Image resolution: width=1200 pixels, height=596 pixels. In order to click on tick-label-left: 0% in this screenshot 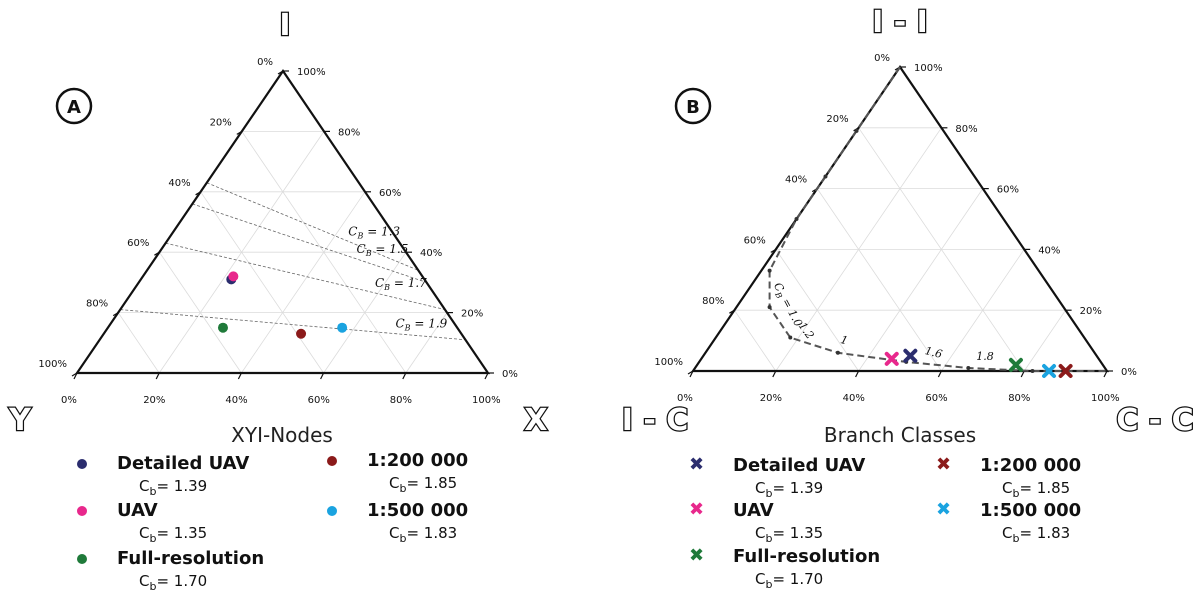, I will do `click(265, 62)`.